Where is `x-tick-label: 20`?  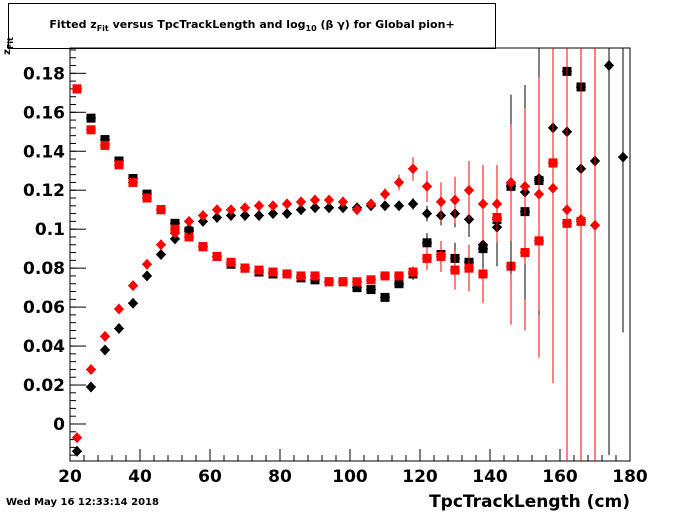 x-tick-label: 20 is located at coordinates (70, 477).